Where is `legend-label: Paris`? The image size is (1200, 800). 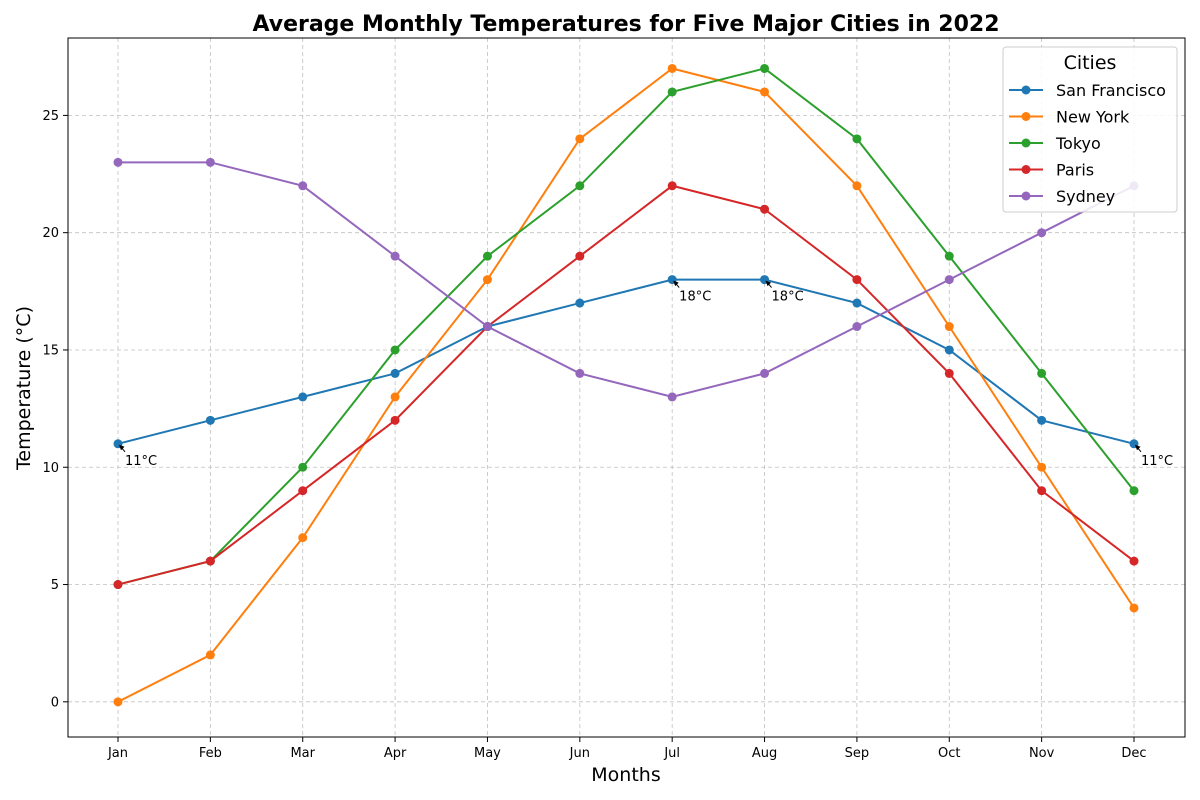
legend-label: Paris is located at coordinates (1075, 170).